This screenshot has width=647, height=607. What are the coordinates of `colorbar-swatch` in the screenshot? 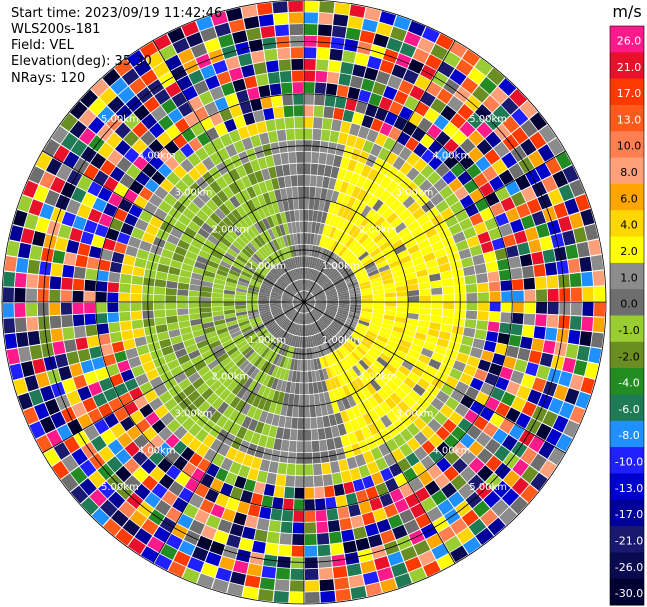 It's located at (627, 329).